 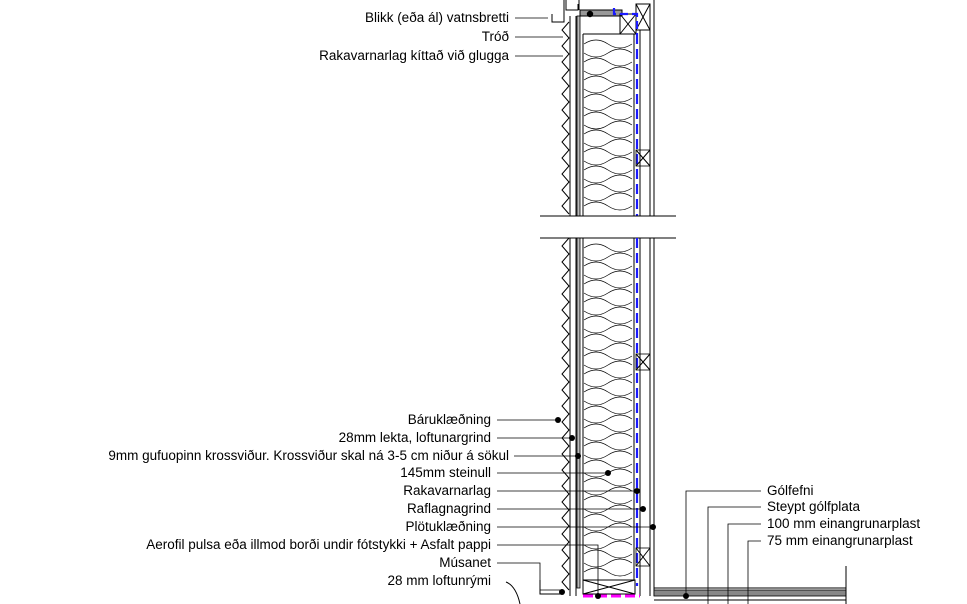 What do you see at coordinates (449, 419) in the screenshot?
I see `label-baruklaedning: Báruklæðning` at bounding box center [449, 419].